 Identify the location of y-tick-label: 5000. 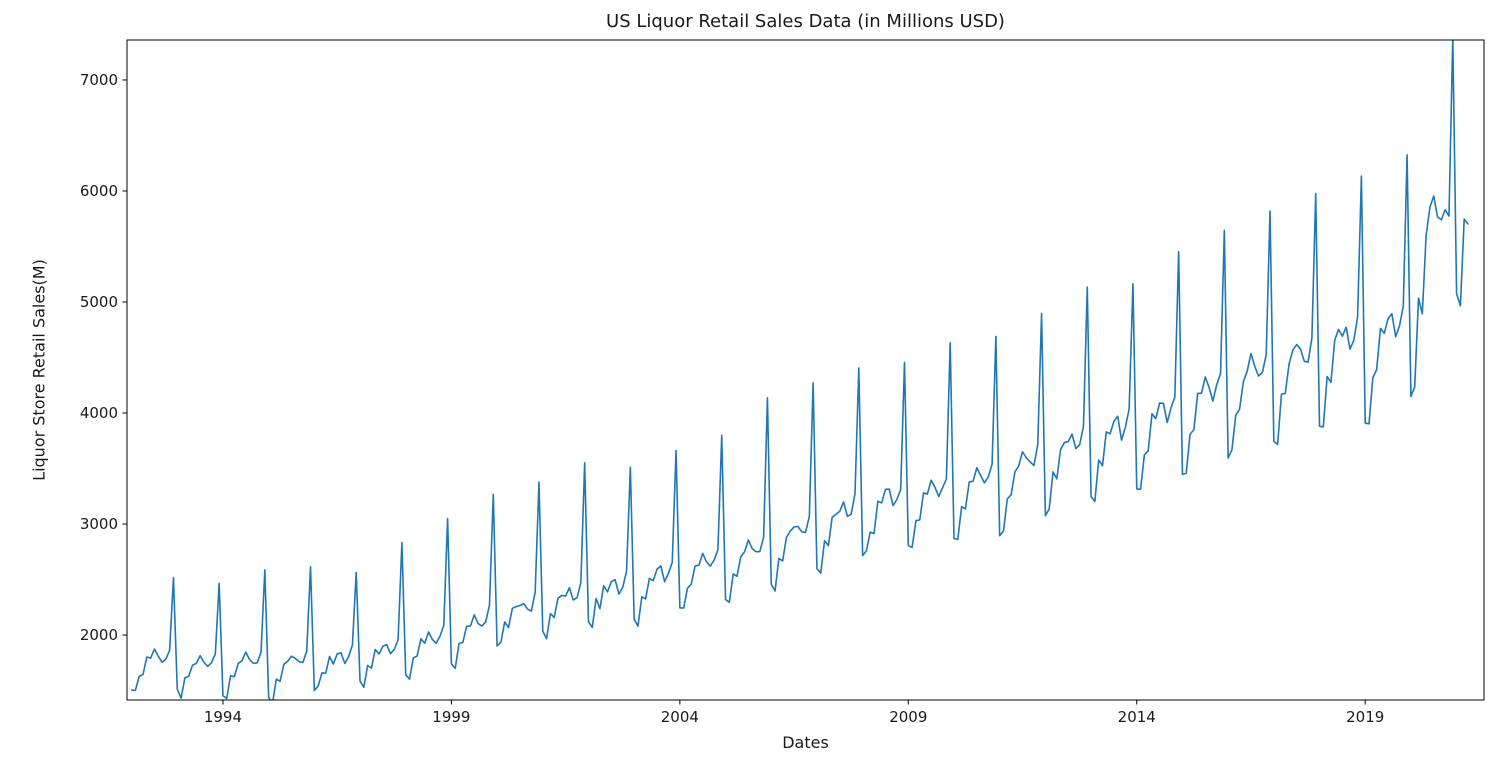
(99, 302).